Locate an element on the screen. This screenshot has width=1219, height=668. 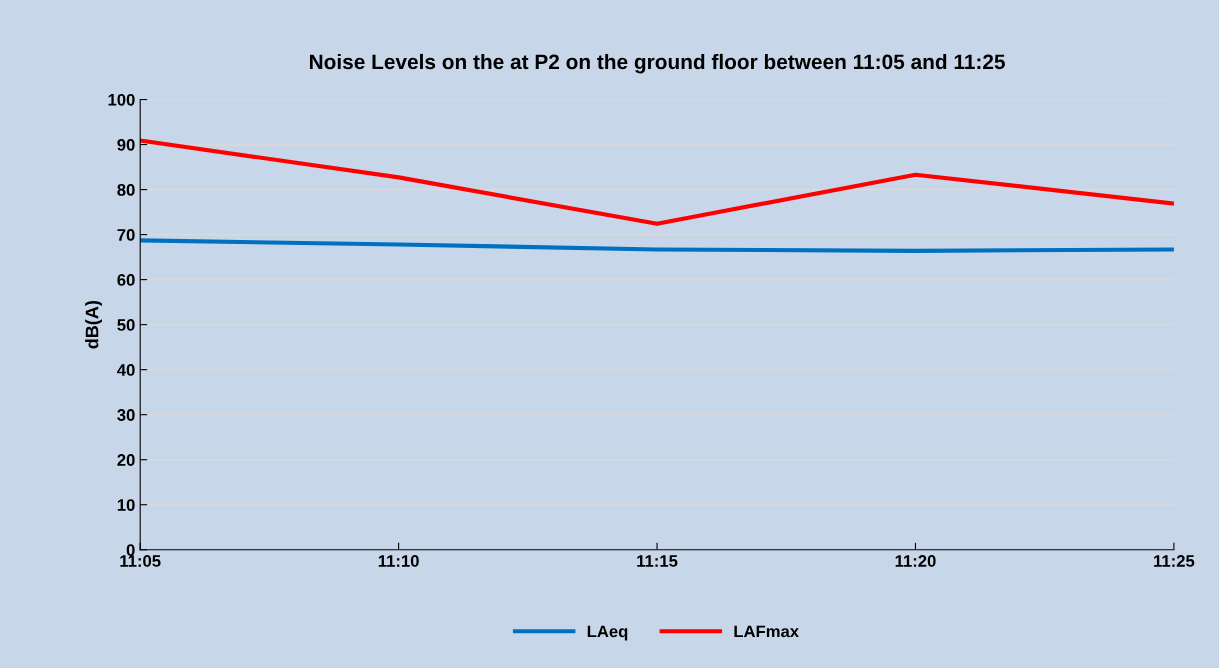
x-tick-label: 11:05 is located at coordinates (140, 561).